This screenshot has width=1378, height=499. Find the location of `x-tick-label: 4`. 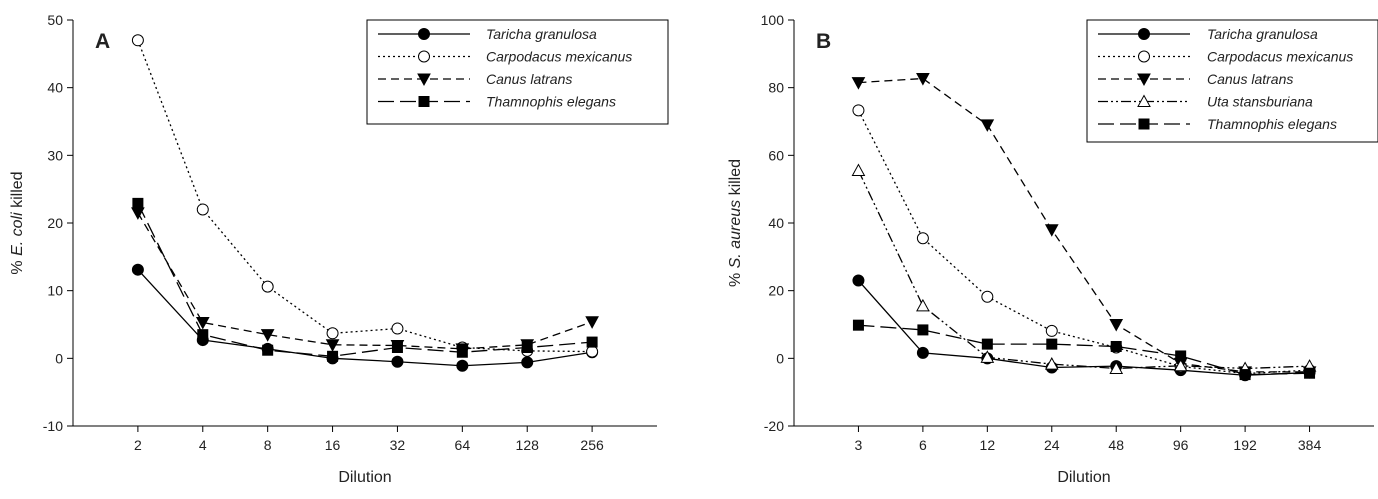

x-tick-label: 4 is located at coordinates (203, 445).